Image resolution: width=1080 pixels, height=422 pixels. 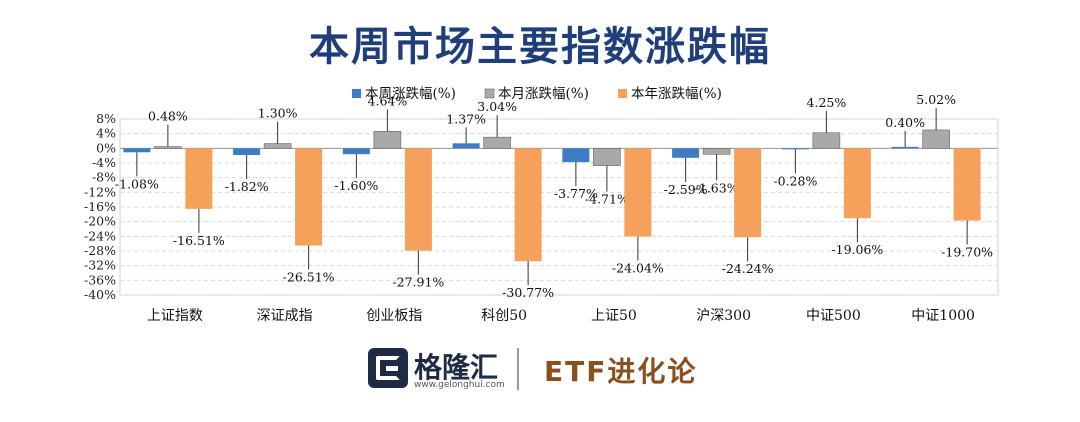 What do you see at coordinates (943, 316) in the screenshot?
I see `x-tick-label: 中证1000` at bounding box center [943, 316].